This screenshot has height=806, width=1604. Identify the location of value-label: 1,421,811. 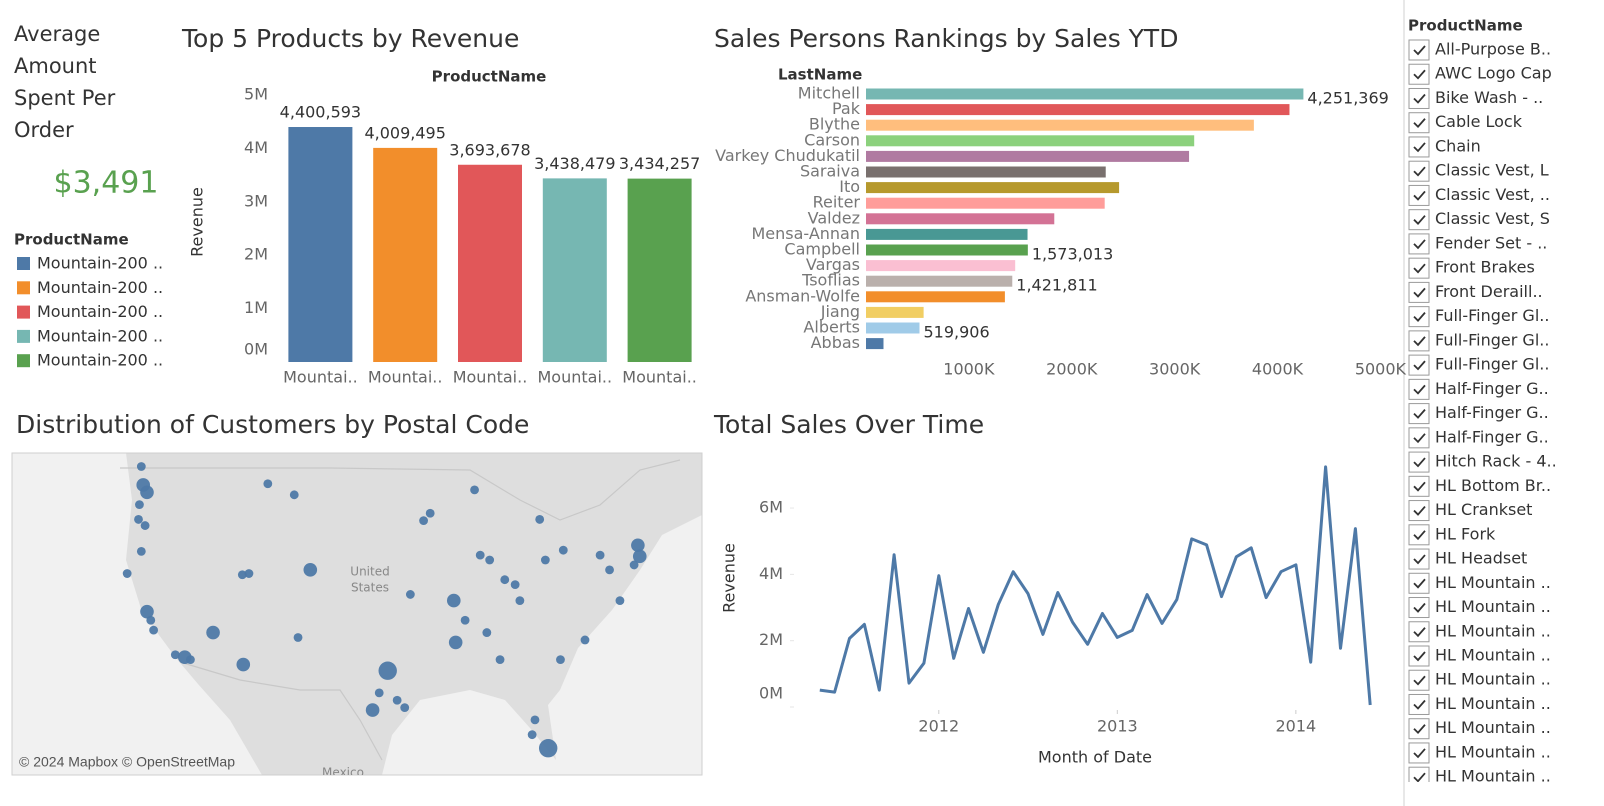
(1056, 285).